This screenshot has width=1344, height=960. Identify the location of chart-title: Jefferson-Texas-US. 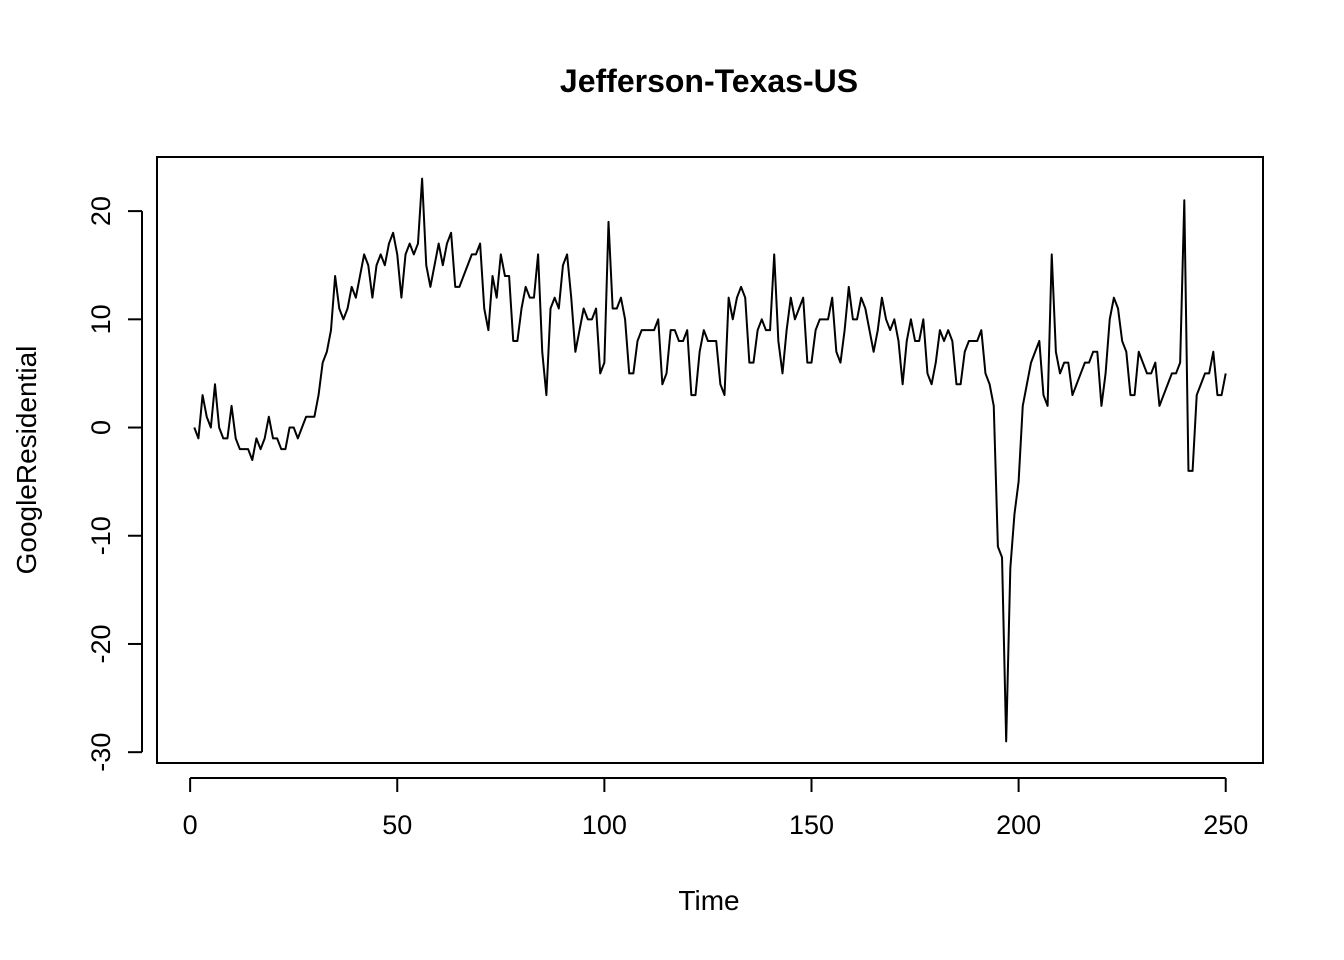
(709, 81).